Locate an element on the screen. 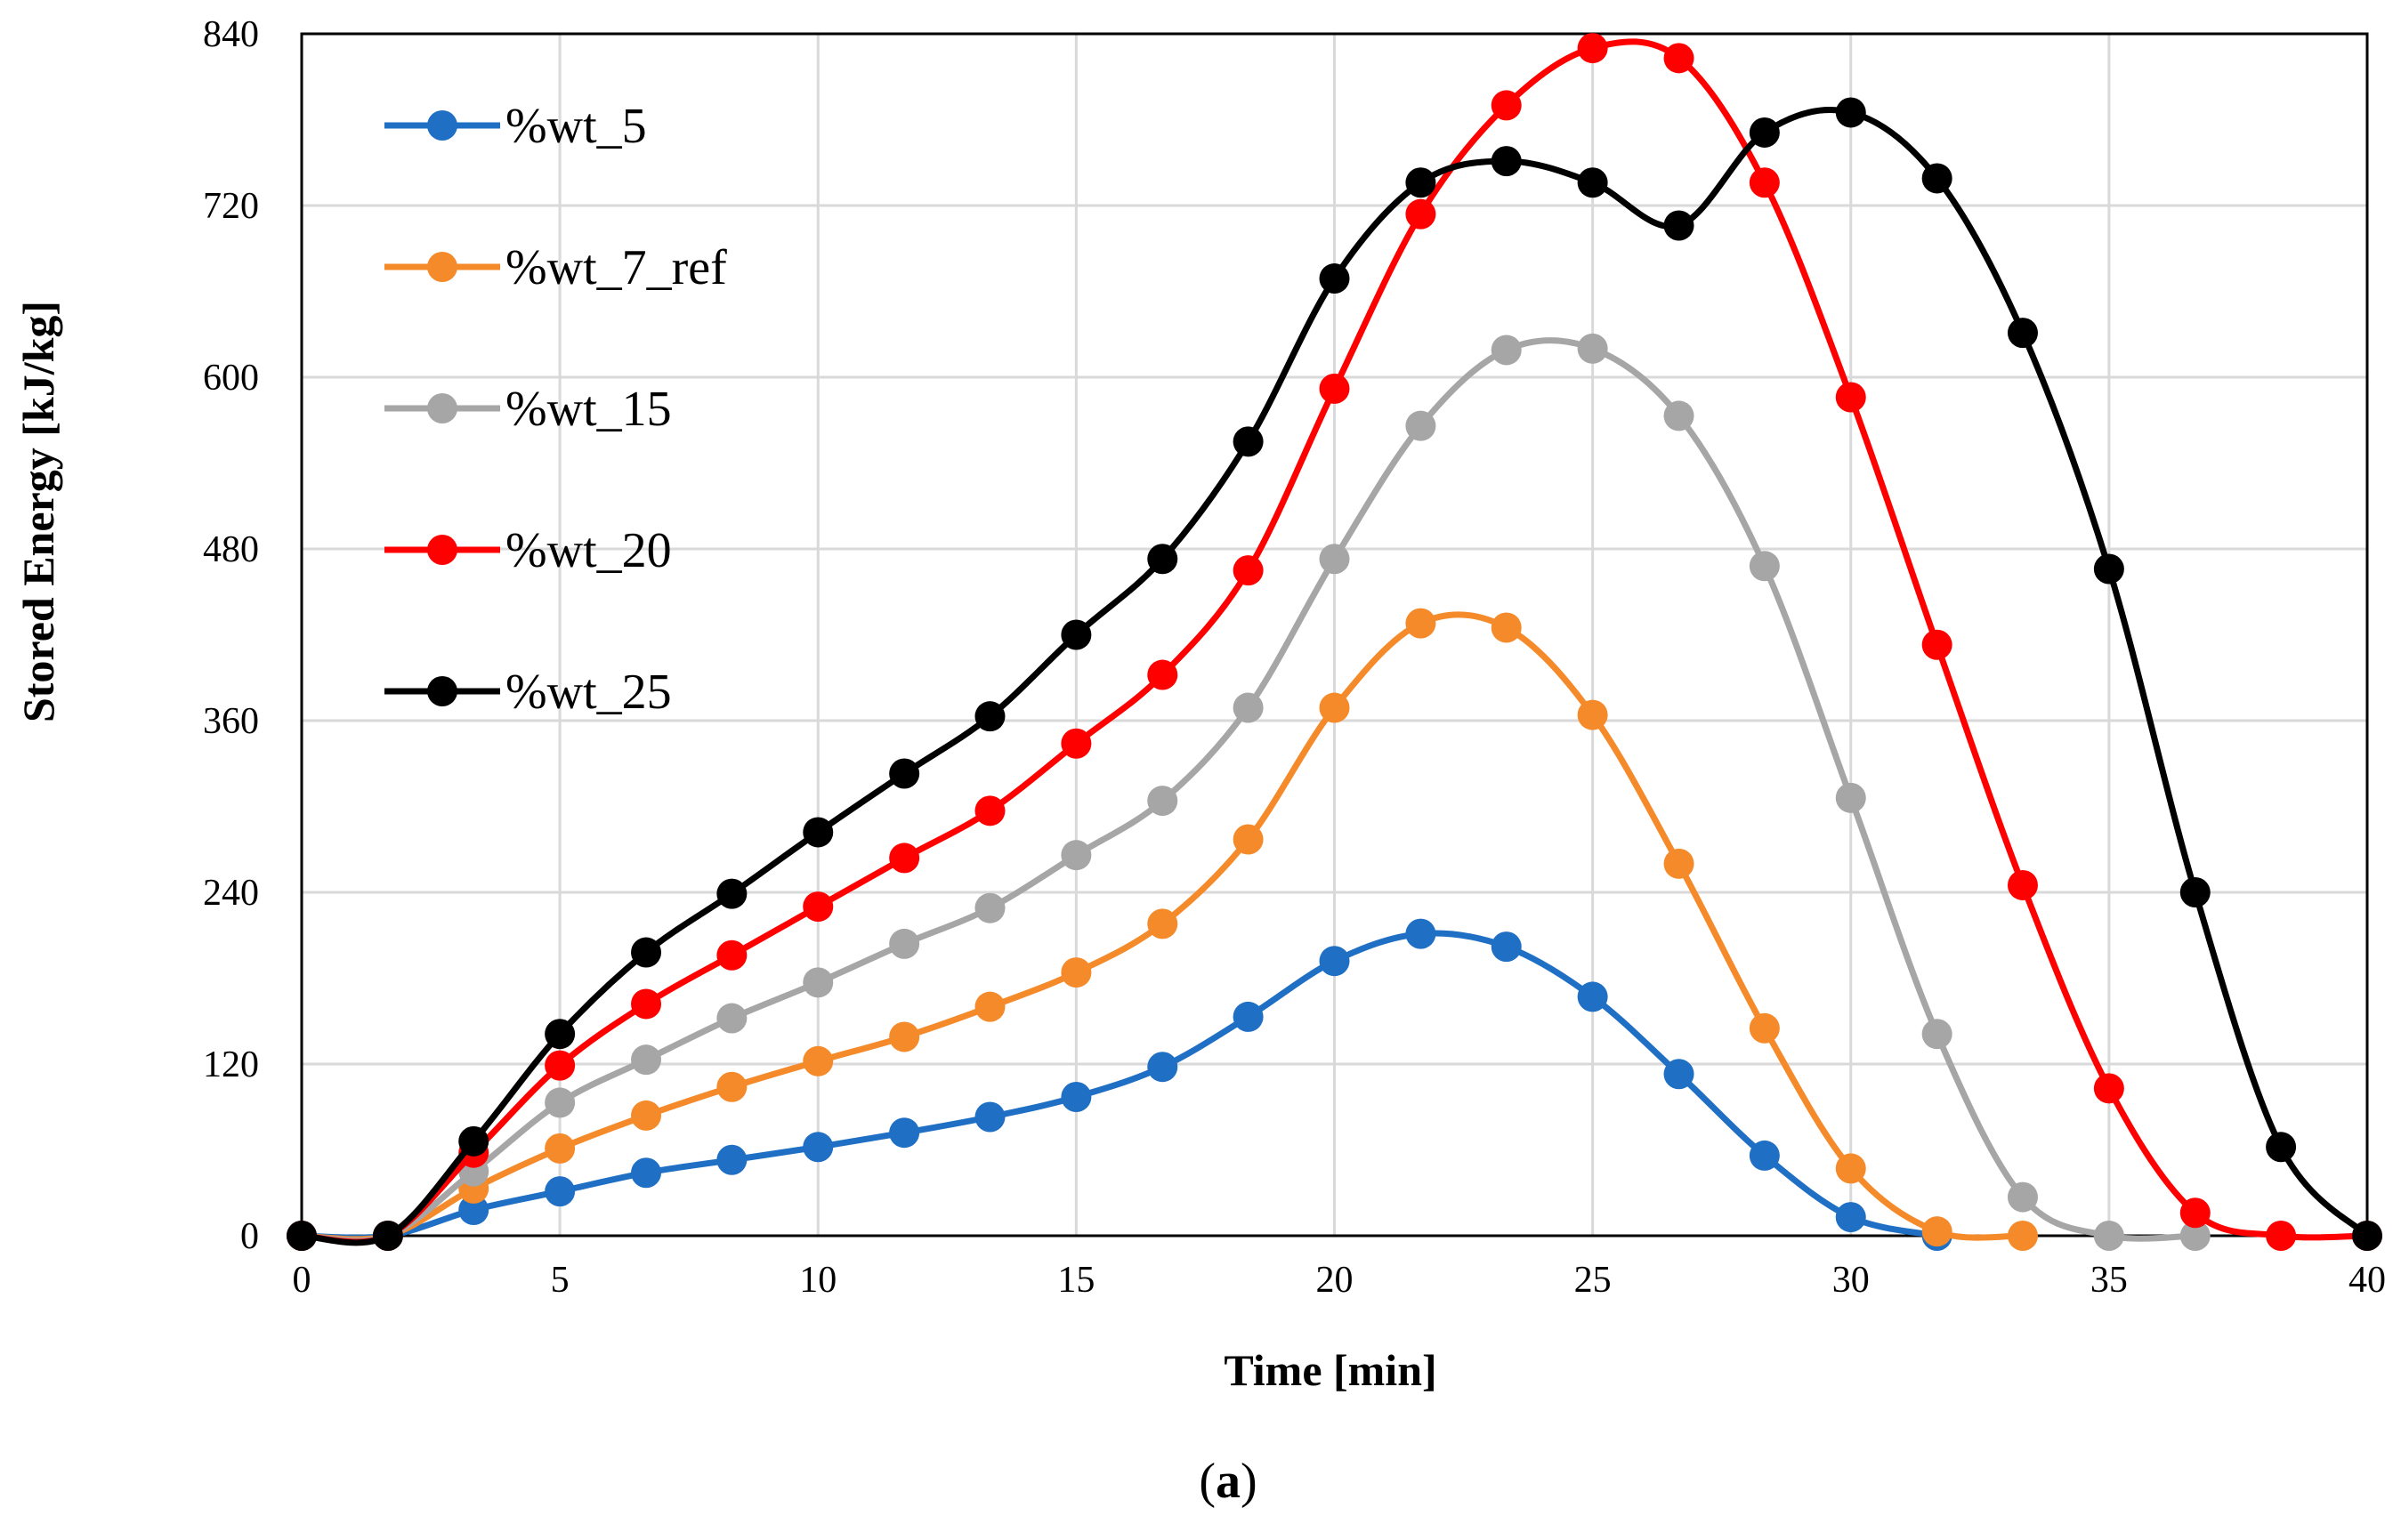  x-tick-label: 5 is located at coordinates (560, 1280).